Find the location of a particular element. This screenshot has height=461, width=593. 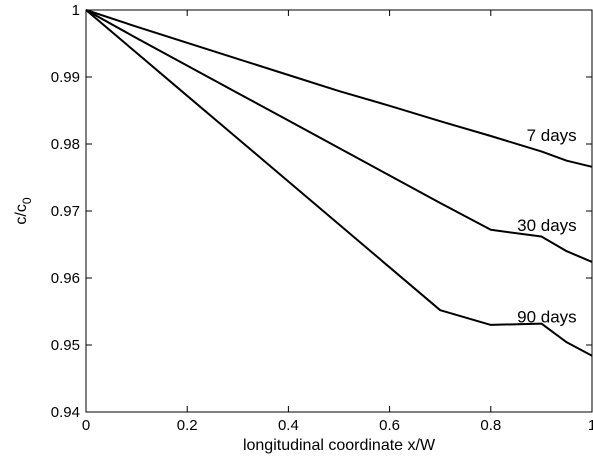

series-labels: 7 days 30 days 90 days is located at coordinates (547, 226).